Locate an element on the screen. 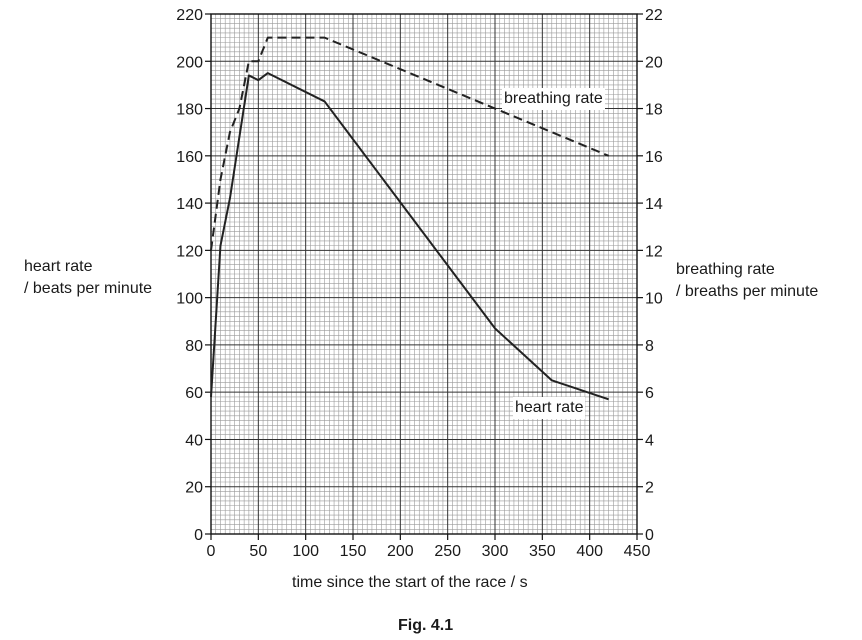 This screenshot has width=862, height=640. x-tick-label: 250 is located at coordinates (447, 551).